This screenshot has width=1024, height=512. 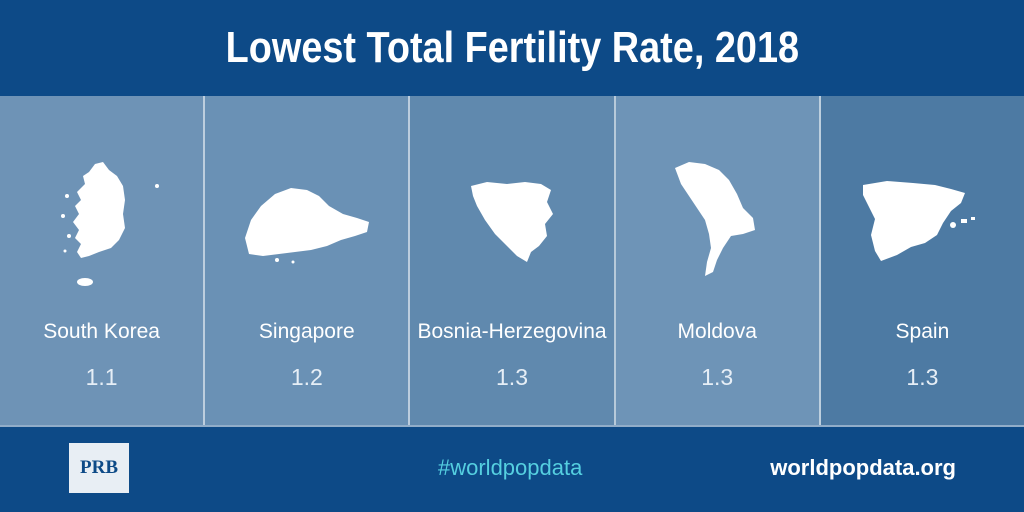 What do you see at coordinates (99, 468) in the screenshot?
I see `prb-logo: PRB` at bounding box center [99, 468].